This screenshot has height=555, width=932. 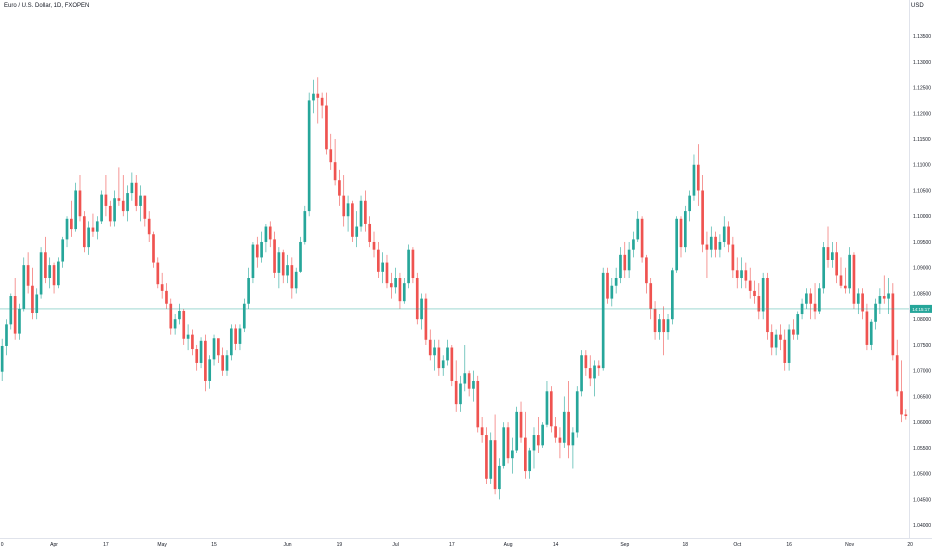 What do you see at coordinates (2, 545) in the screenshot?
I see `time-tick-label: 0` at bounding box center [2, 545].